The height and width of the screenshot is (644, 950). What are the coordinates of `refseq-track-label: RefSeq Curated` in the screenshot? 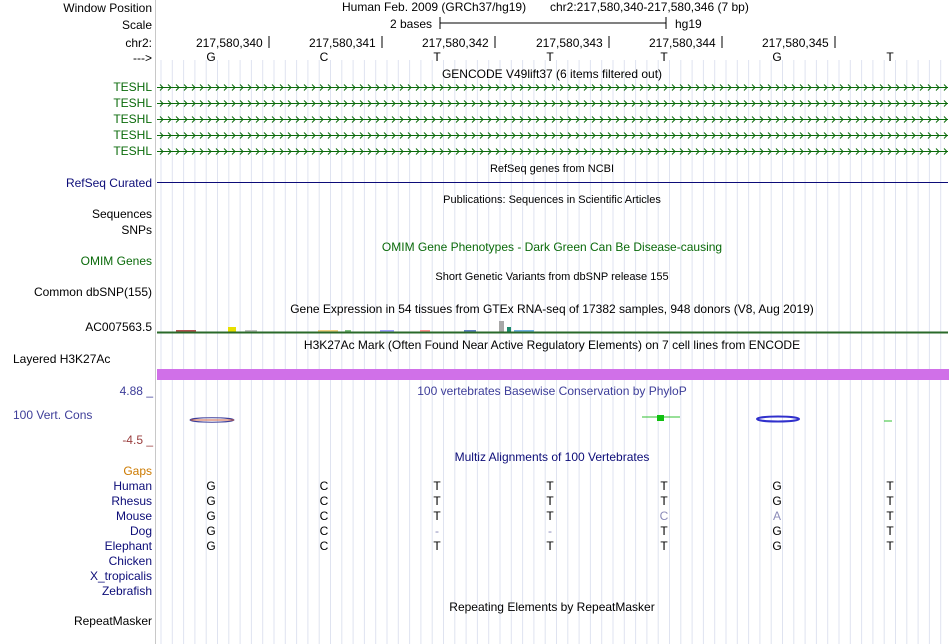 It's located at (108, 183).